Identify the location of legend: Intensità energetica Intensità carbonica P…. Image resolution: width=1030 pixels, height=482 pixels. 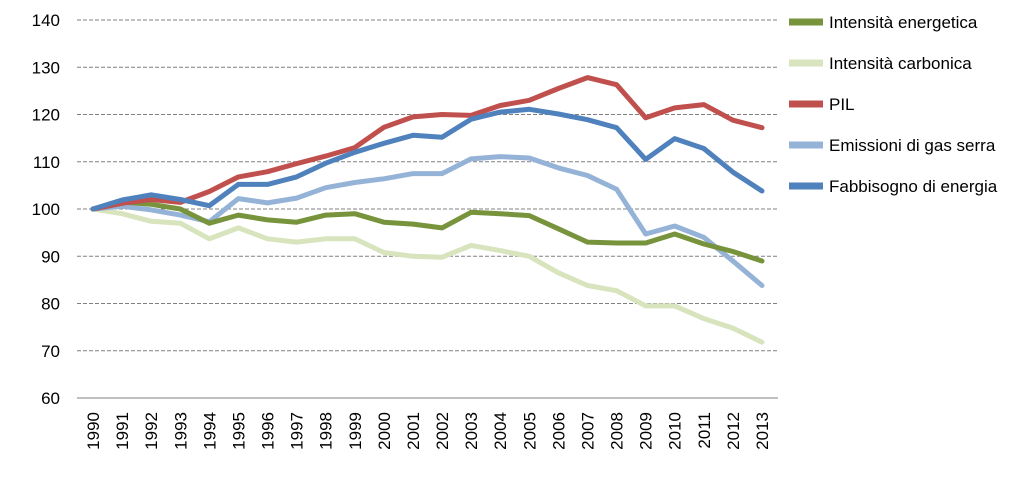
(893, 104).